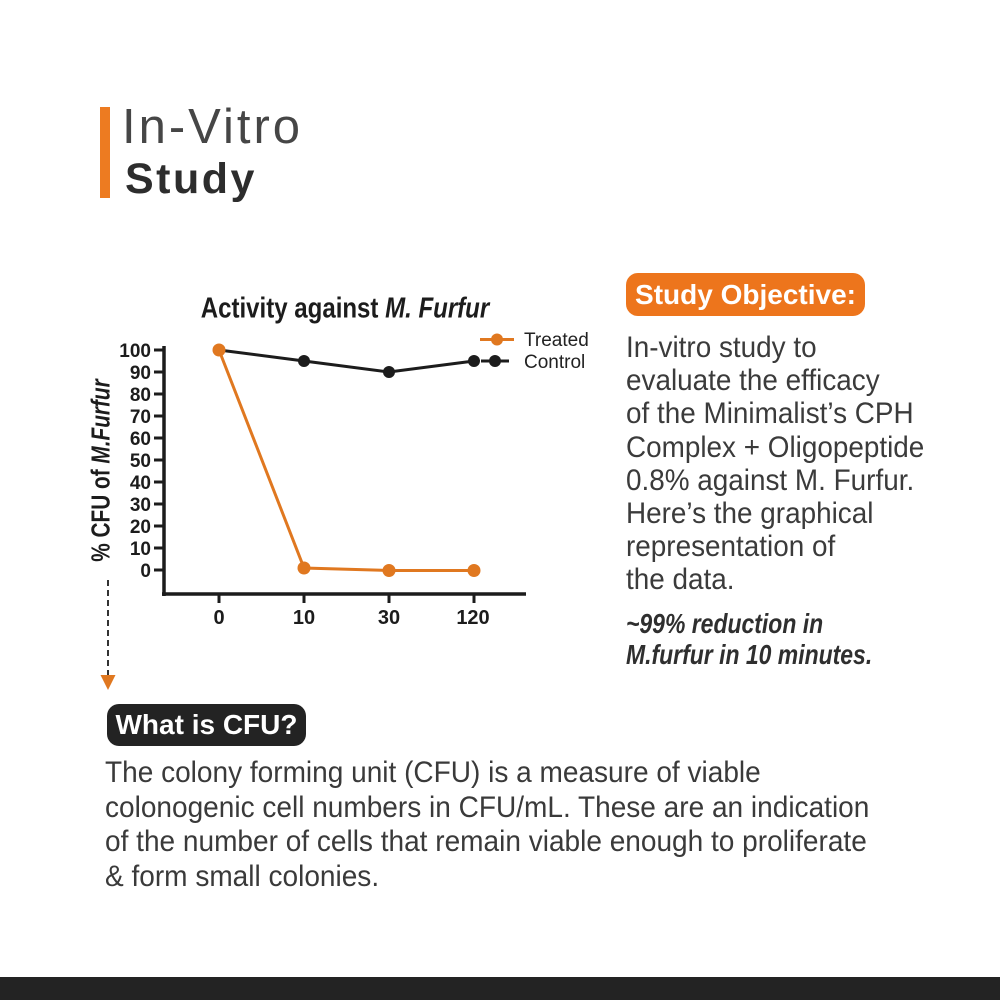  Describe the element at coordinates (556, 340) in the screenshot. I see `svg-text: Treated` at that location.